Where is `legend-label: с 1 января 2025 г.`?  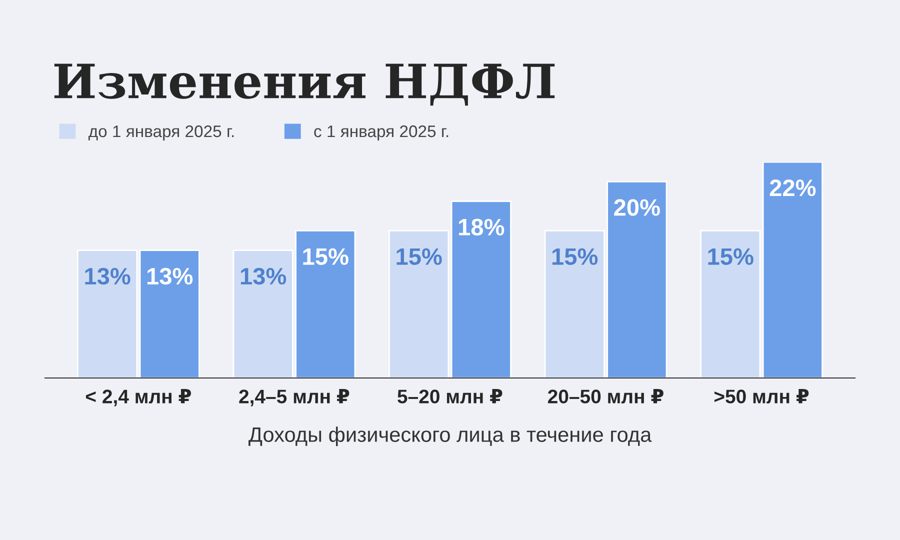 legend-label: с 1 января 2025 г. is located at coordinates (381, 133).